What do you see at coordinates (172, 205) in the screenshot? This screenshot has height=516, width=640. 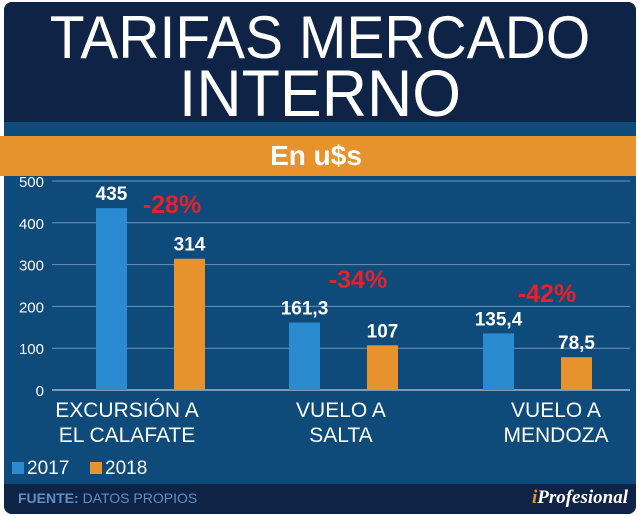 I see `change-label: -28%` at bounding box center [172, 205].